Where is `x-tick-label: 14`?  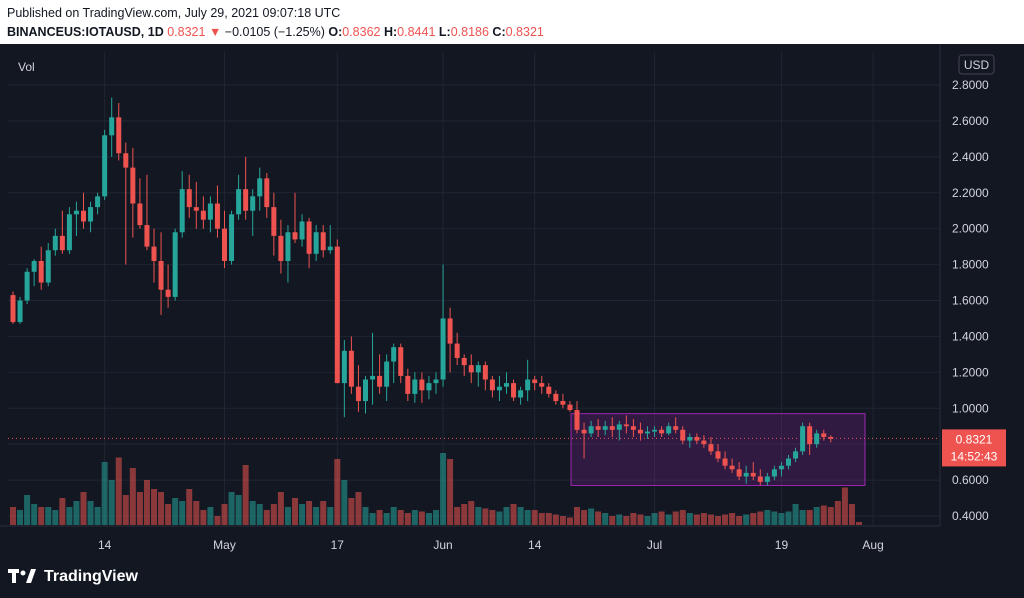
x-tick-label: 14 is located at coordinates (105, 545).